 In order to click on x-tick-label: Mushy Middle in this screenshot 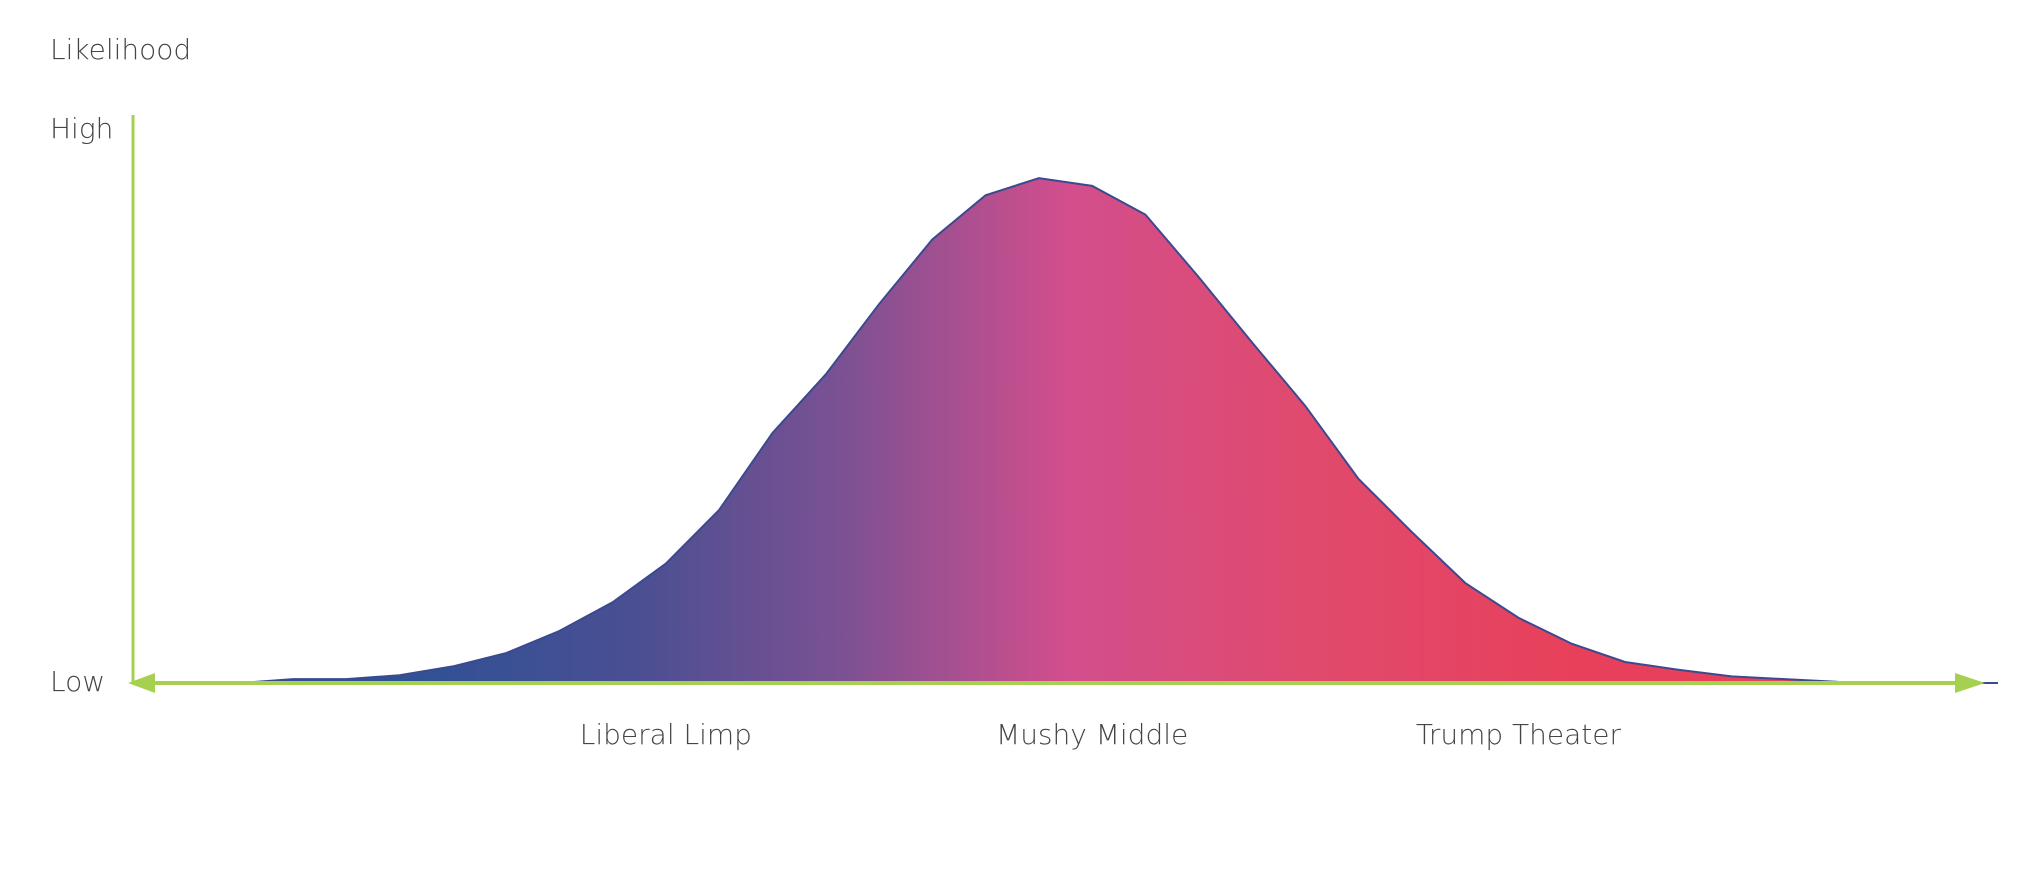, I will do `click(1092, 734)`.